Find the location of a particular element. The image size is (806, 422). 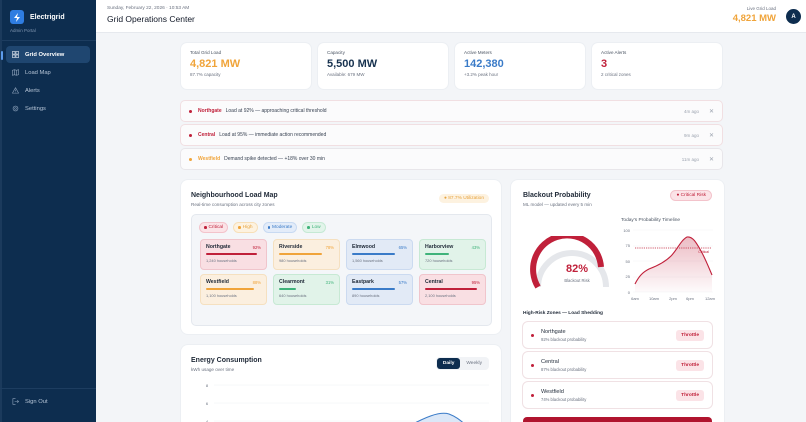

zone-tile-central: Central 95% 2,100 households is located at coordinates (452, 289).